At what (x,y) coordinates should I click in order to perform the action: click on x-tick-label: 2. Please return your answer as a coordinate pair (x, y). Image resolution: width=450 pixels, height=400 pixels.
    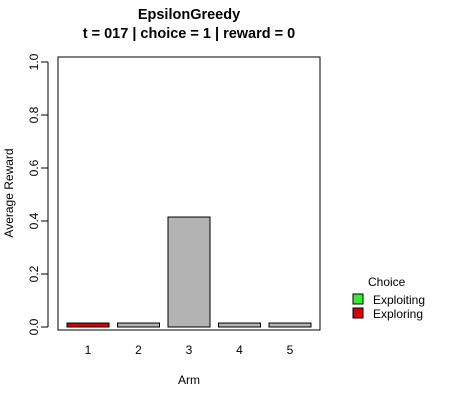
    Looking at the image, I should click on (138, 350).